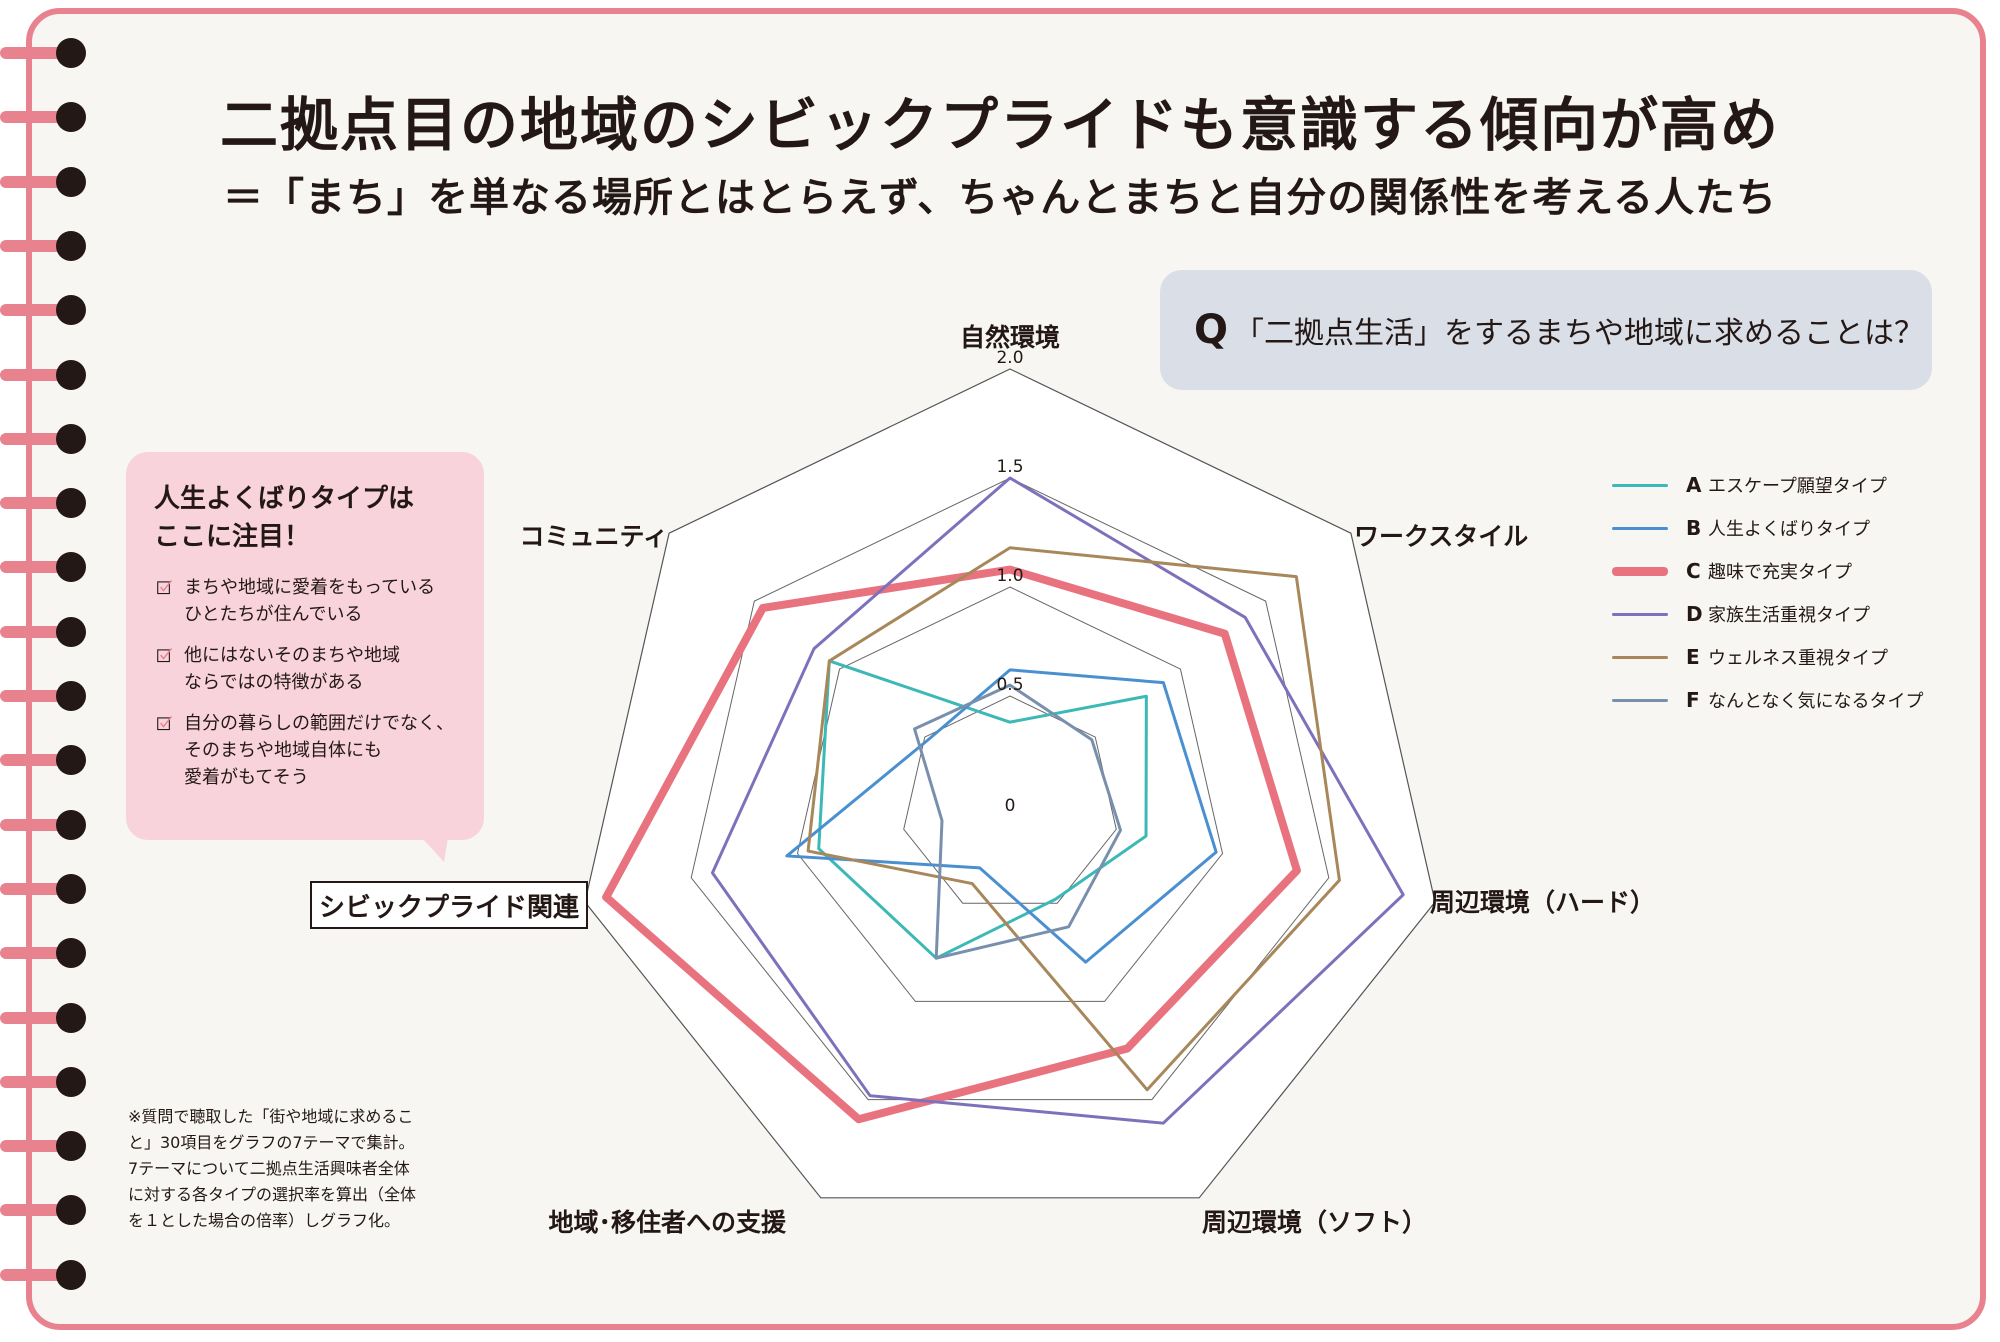 This screenshot has width=2000, height=1342. I want to click on series-line-B, so click(1001, 816).